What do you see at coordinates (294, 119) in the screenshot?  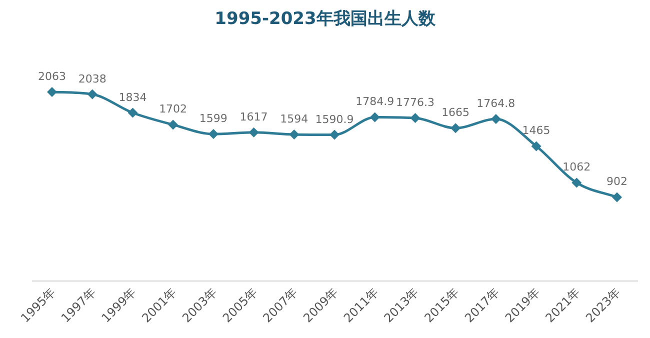 I see `data-label: 1594` at bounding box center [294, 119].